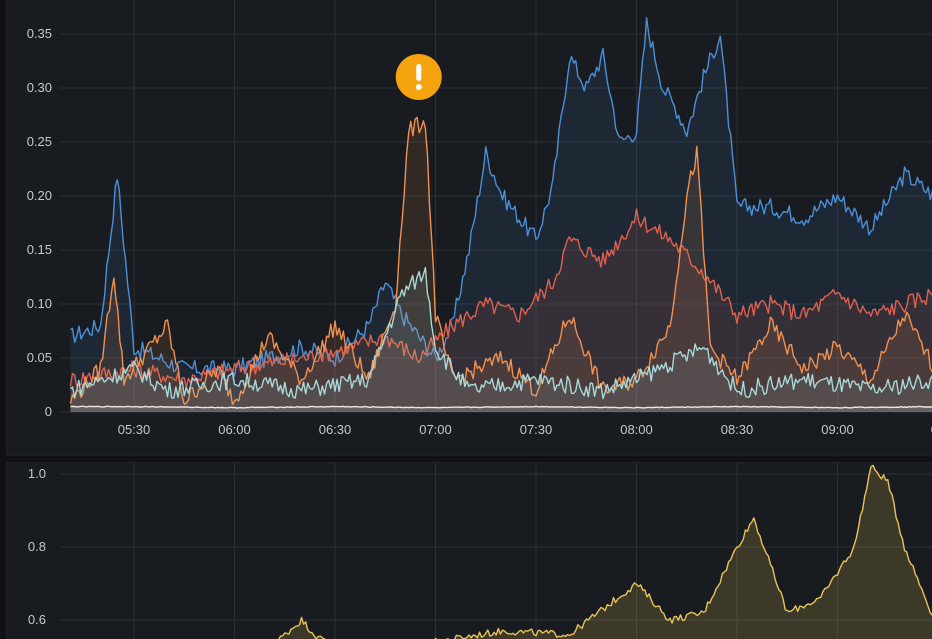 This screenshot has height=639, width=932. What do you see at coordinates (39, 33) in the screenshot?
I see `y-tick-label: 0.35` at bounding box center [39, 33].